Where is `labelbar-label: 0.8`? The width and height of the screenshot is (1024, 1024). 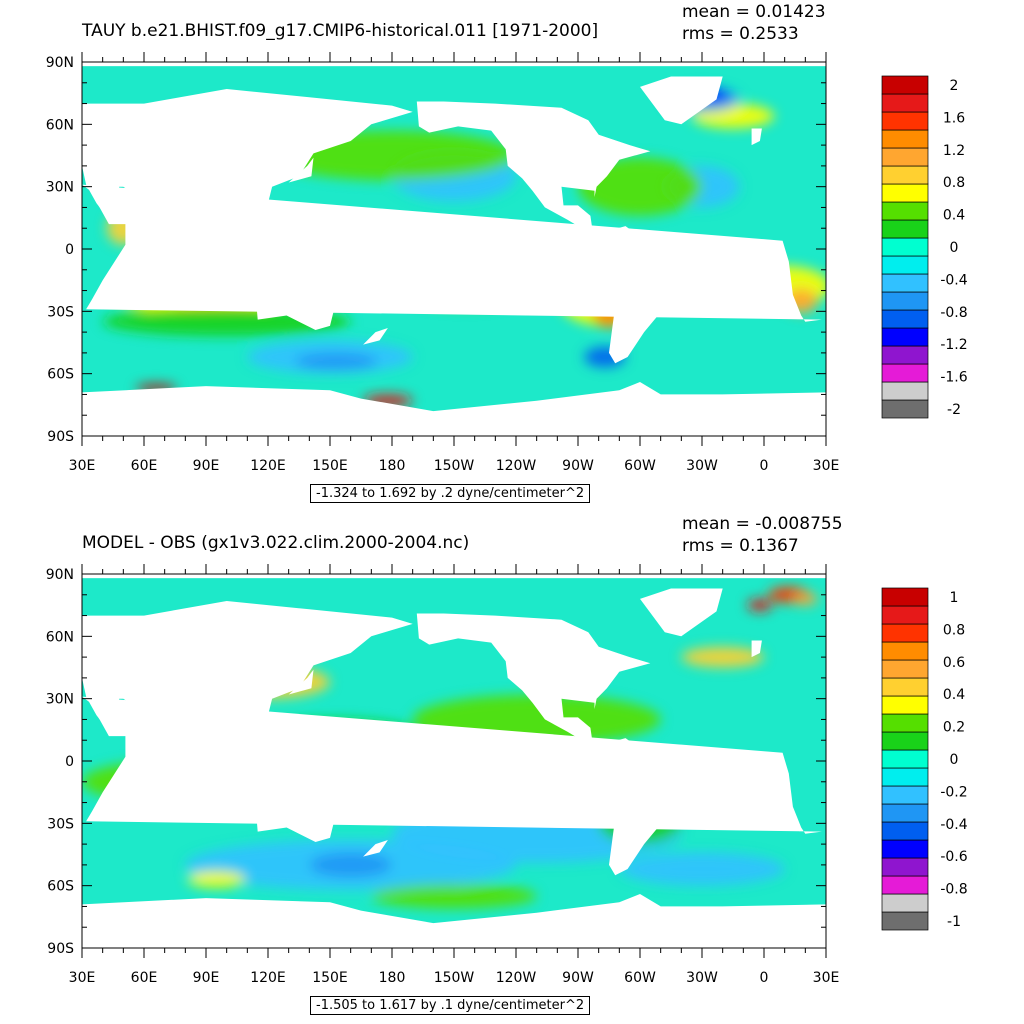 labelbar-label: 0.8 is located at coordinates (954, 183).